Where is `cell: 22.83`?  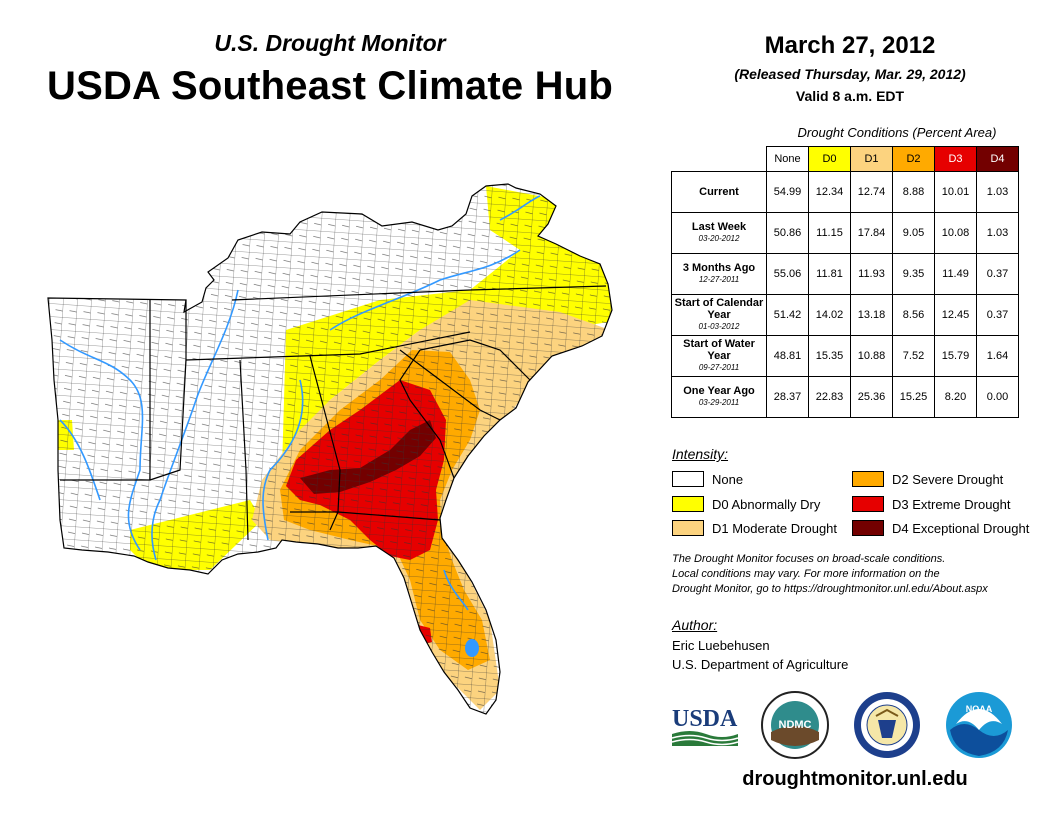
cell: 22.83 is located at coordinates (829, 397).